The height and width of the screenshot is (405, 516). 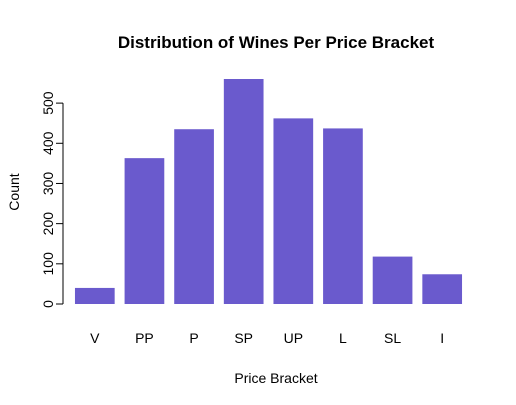 What do you see at coordinates (442, 338) in the screenshot?
I see `x-tick-label: I` at bounding box center [442, 338].